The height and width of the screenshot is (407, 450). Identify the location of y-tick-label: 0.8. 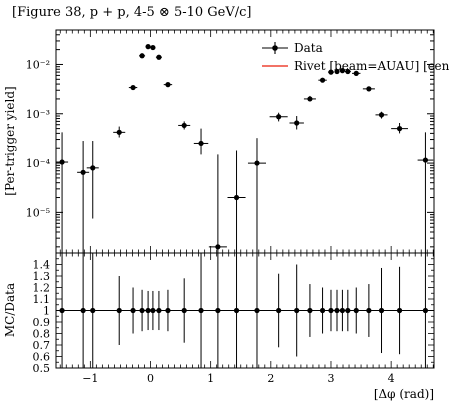
(42, 334).